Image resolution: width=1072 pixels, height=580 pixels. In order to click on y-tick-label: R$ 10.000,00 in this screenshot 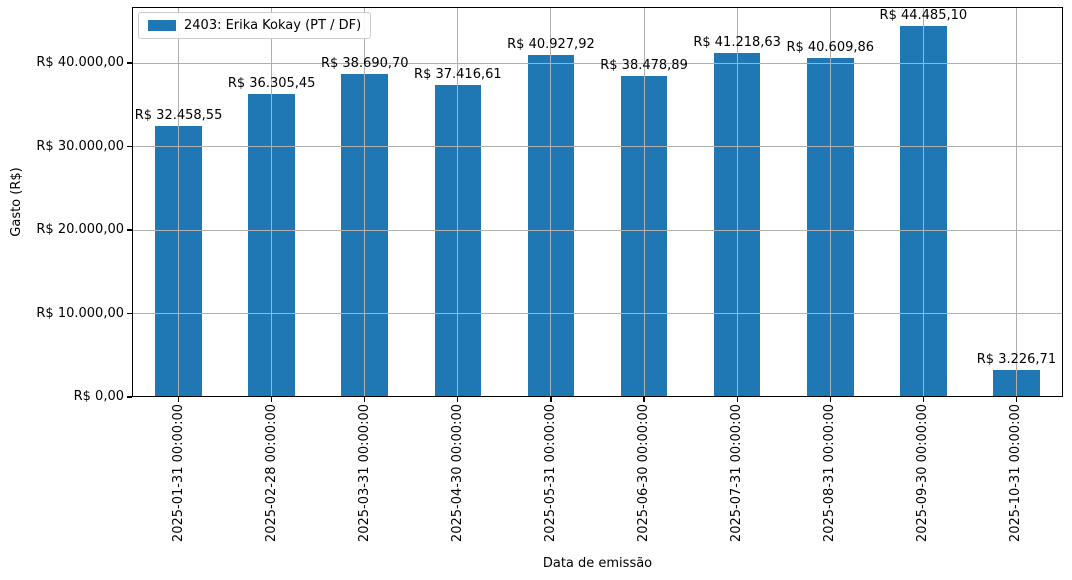, I will do `click(80, 313)`.